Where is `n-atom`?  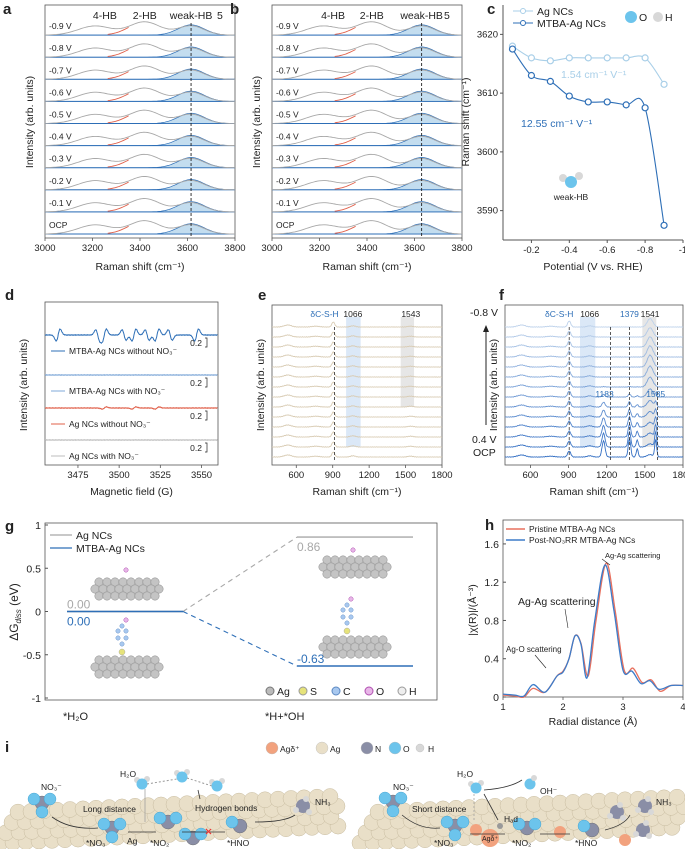 n-atom is located at coordinates (643, 830).